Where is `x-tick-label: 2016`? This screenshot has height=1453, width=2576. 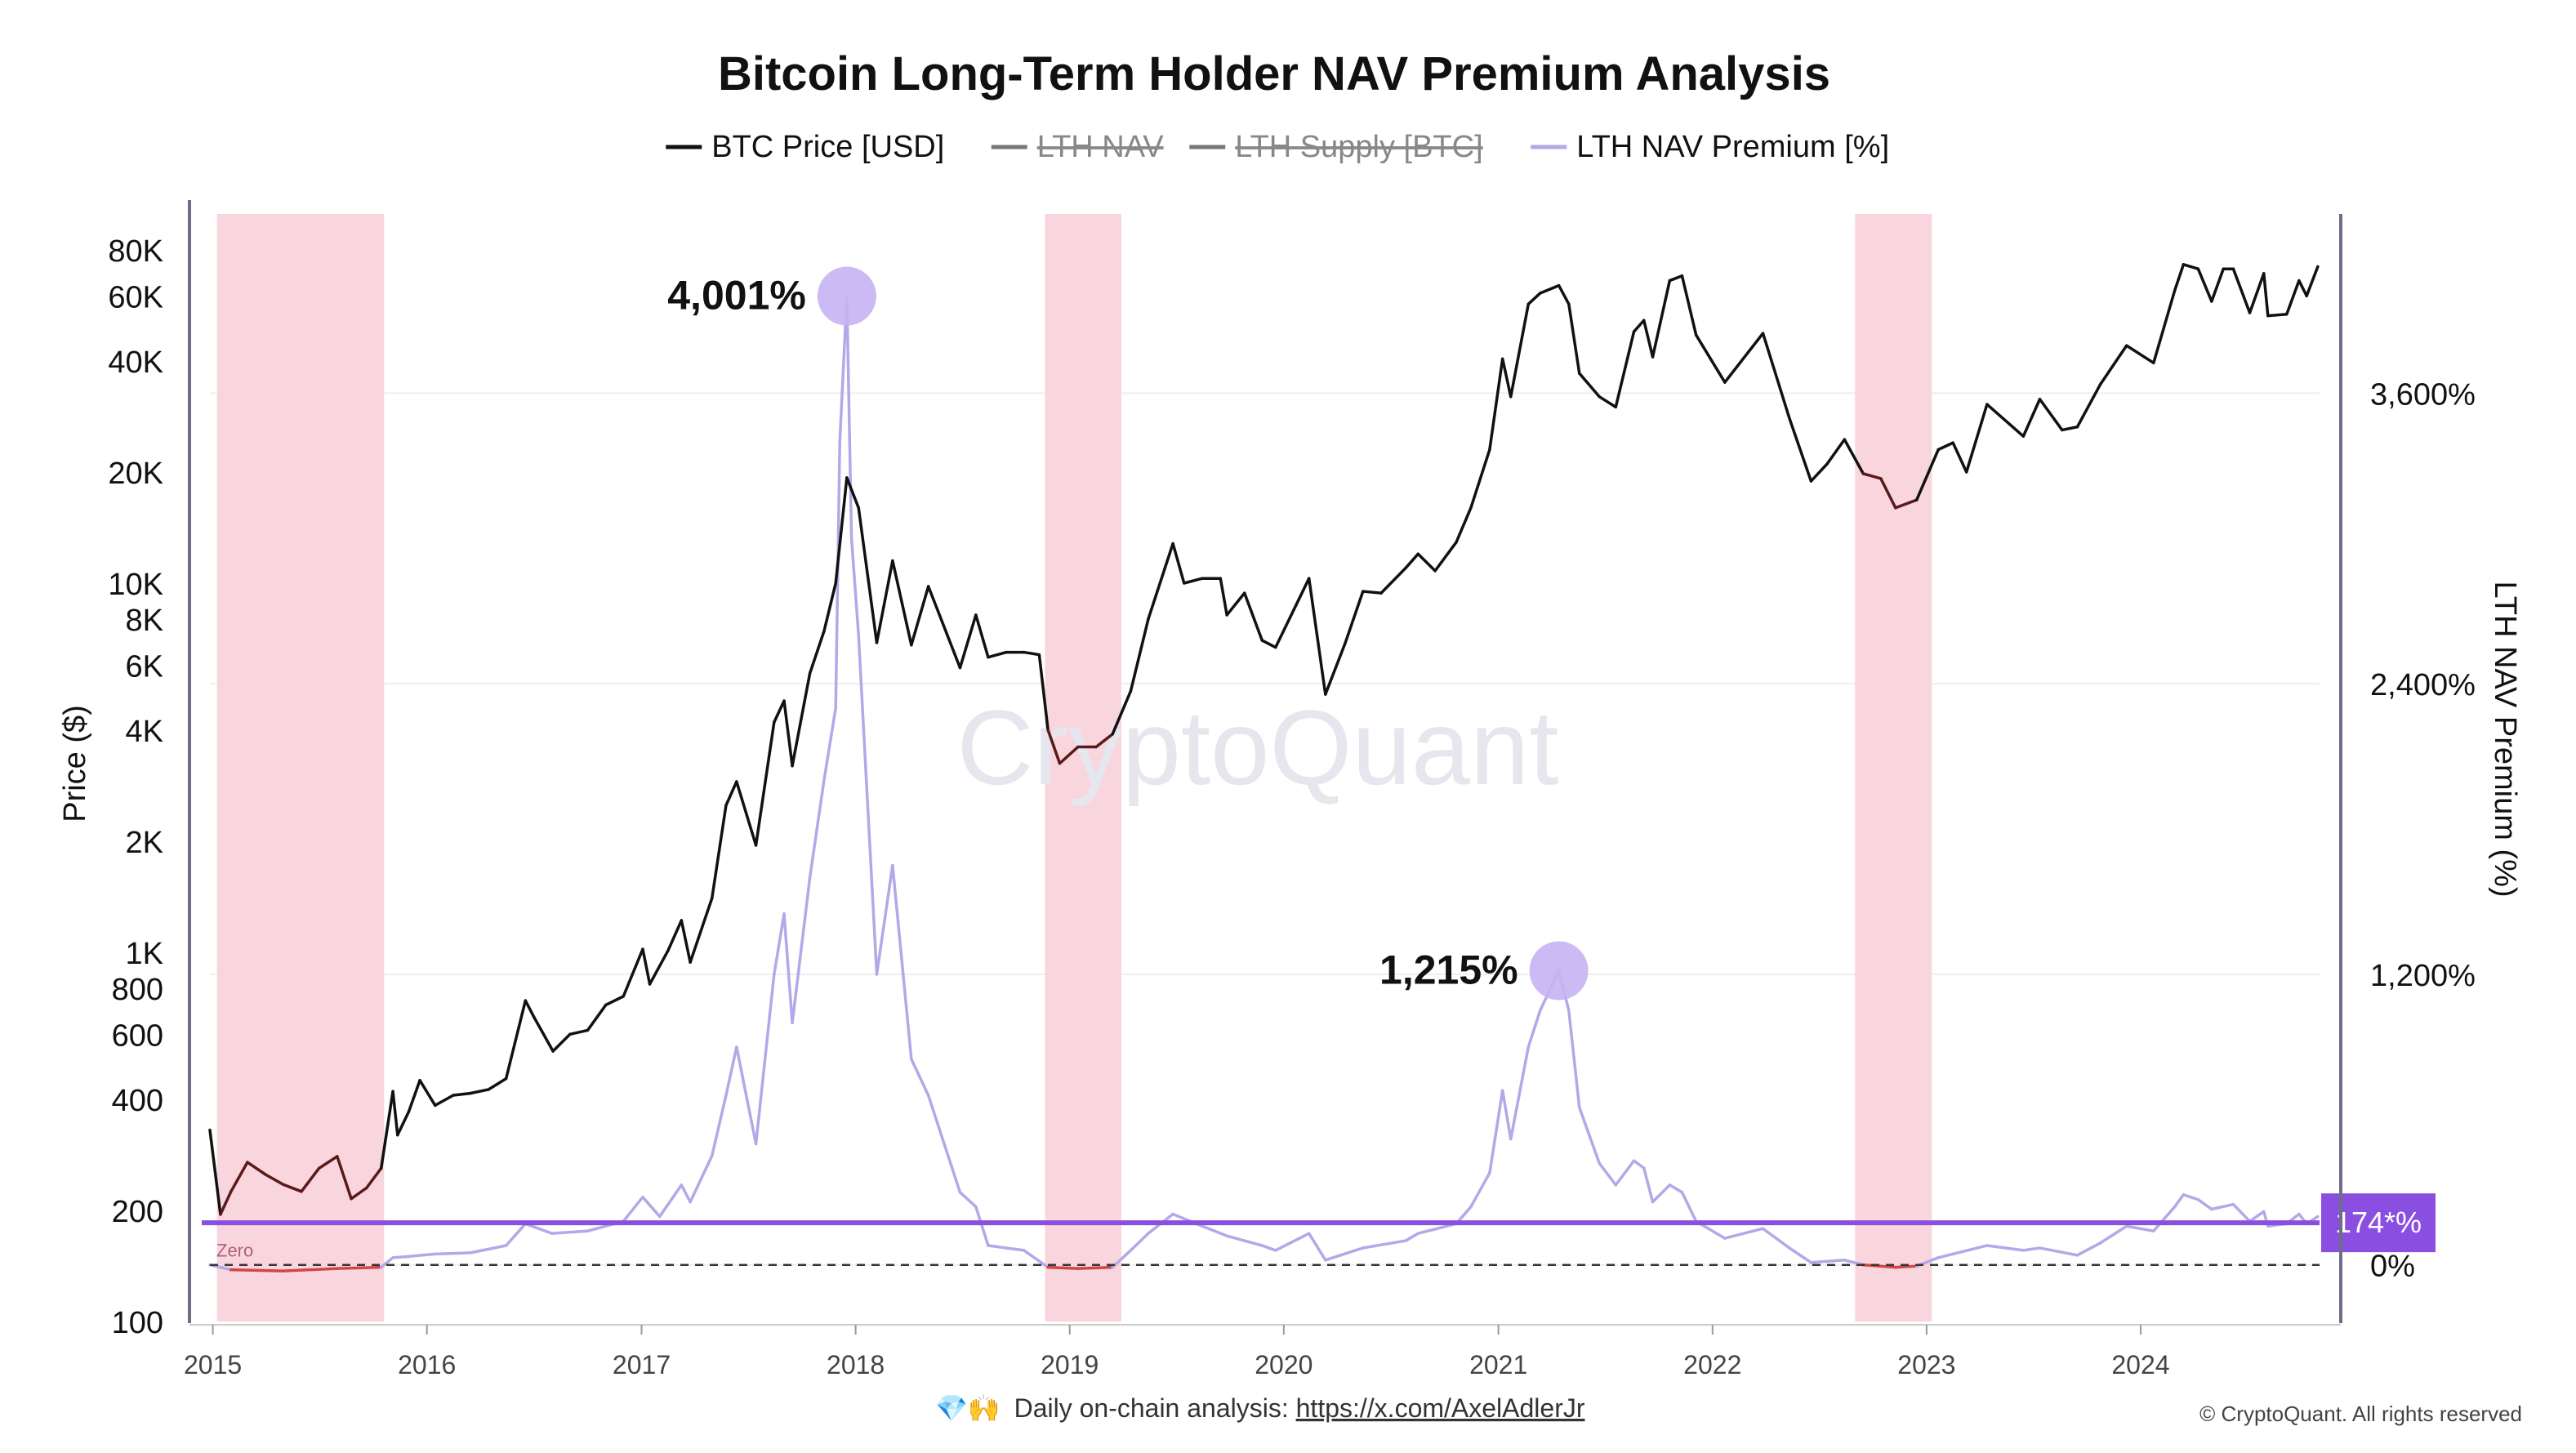 x-tick-label: 2016 is located at coordinates (427, 1364).